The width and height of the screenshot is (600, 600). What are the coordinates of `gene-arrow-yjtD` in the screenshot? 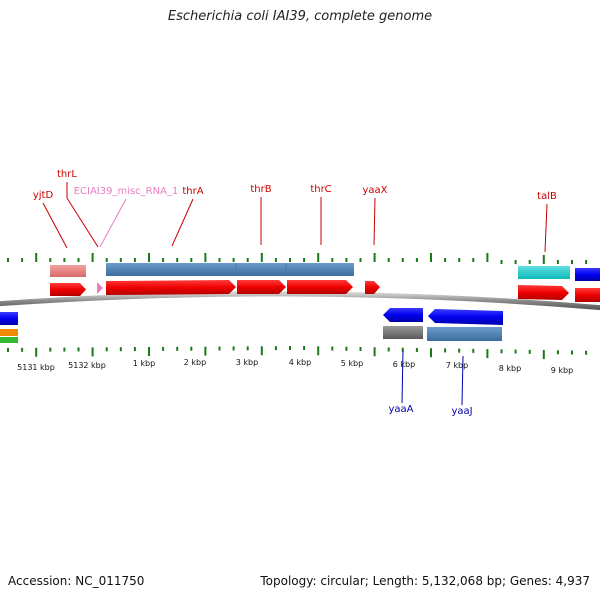 It's located at (68, 289).